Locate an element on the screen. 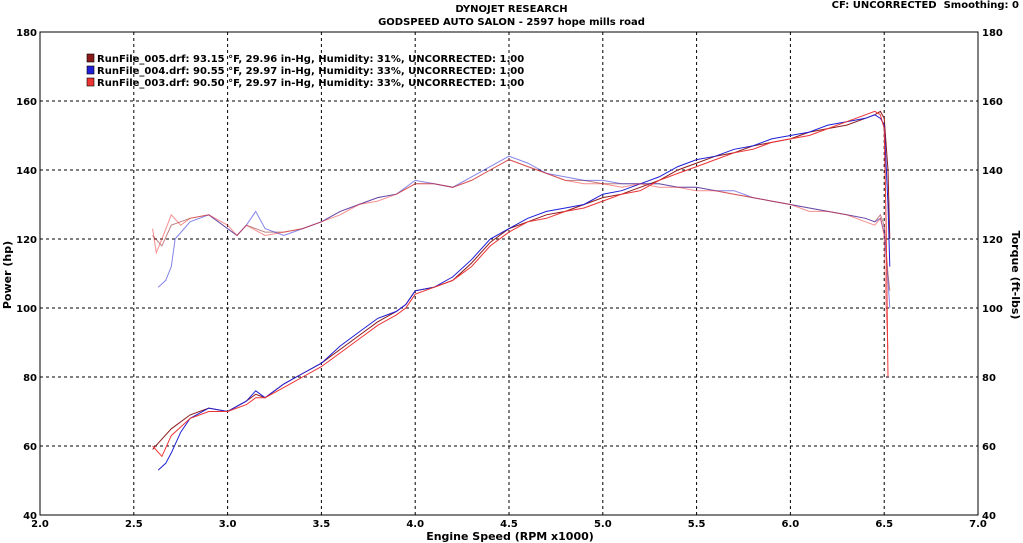  smoothing-label: Smoothing: 0 is located at coordinates (981, 5).